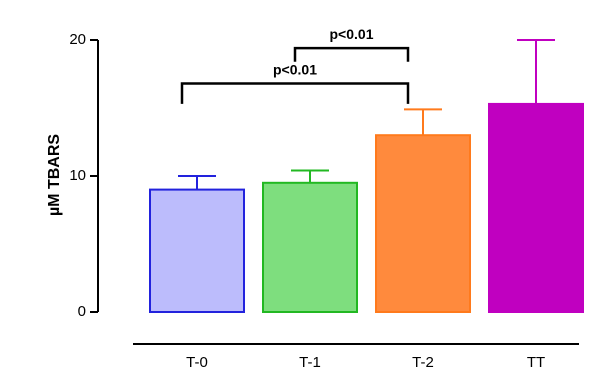 This screenshot has height=377, width=595. What do you see at coordinates (423, 362) in the screenshot?
I see `x-tick-label: T-2` at bounding box center [423, 362].